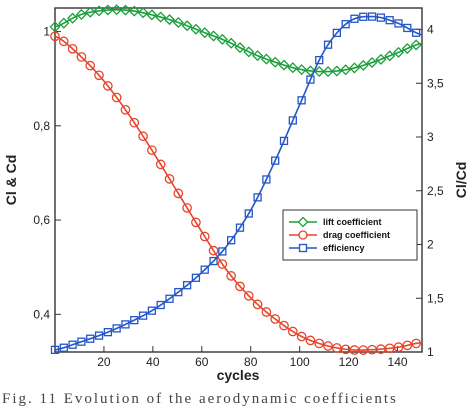 This screenshot has width=474, height=411. What do you see at coordinates (335, 222) in the screenshot?
I see `legend-item: lift coefficient` at bounding box center [335, 222].